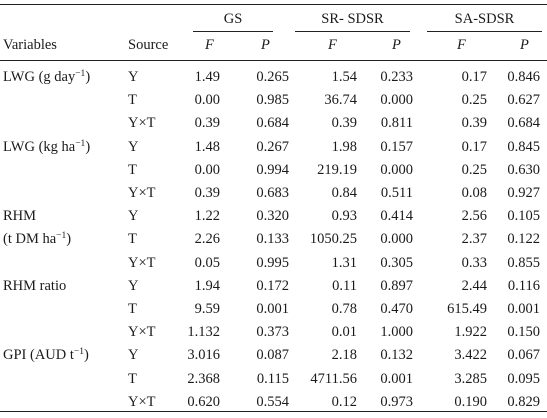 The image size is (547, 418). I want to click on gs-f-cell: 1.132, so click(203, 332).